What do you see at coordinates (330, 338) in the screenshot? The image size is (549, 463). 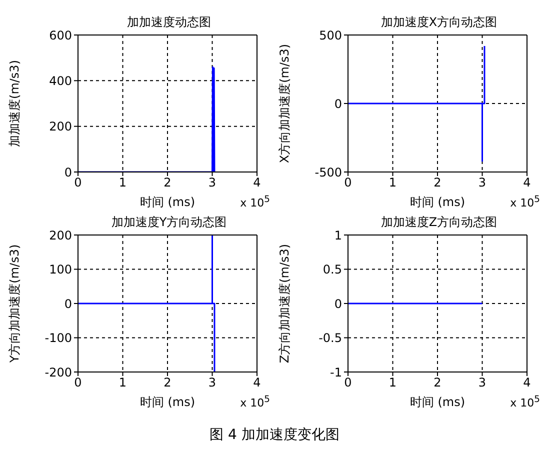 I see `y-tick-label: -0.5` at bounding box center [330, 338].